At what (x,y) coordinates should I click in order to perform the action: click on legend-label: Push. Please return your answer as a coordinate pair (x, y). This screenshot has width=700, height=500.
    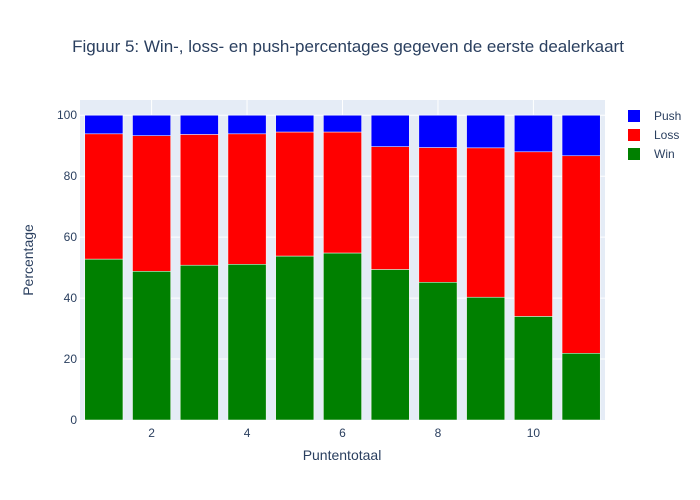
    Looking at the image, I should click on (667, 116).